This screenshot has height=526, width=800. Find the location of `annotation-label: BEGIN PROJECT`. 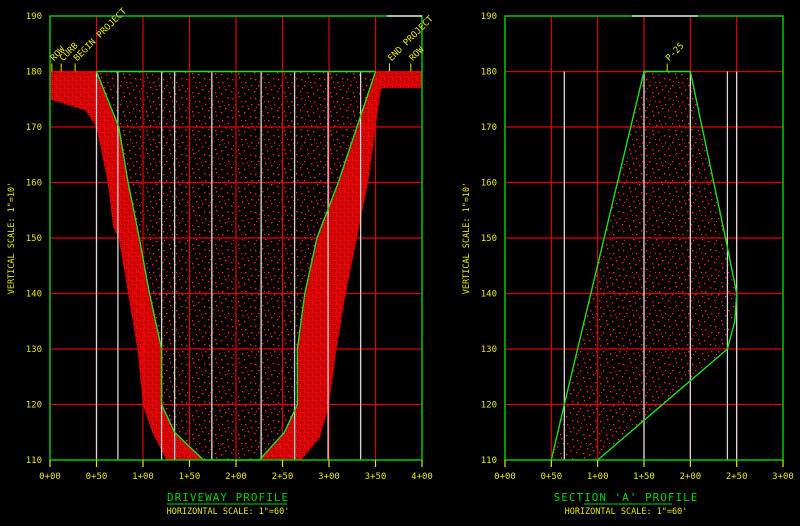

annotation-label: BEGIN PROJECT is located at coordinates (100, 34).